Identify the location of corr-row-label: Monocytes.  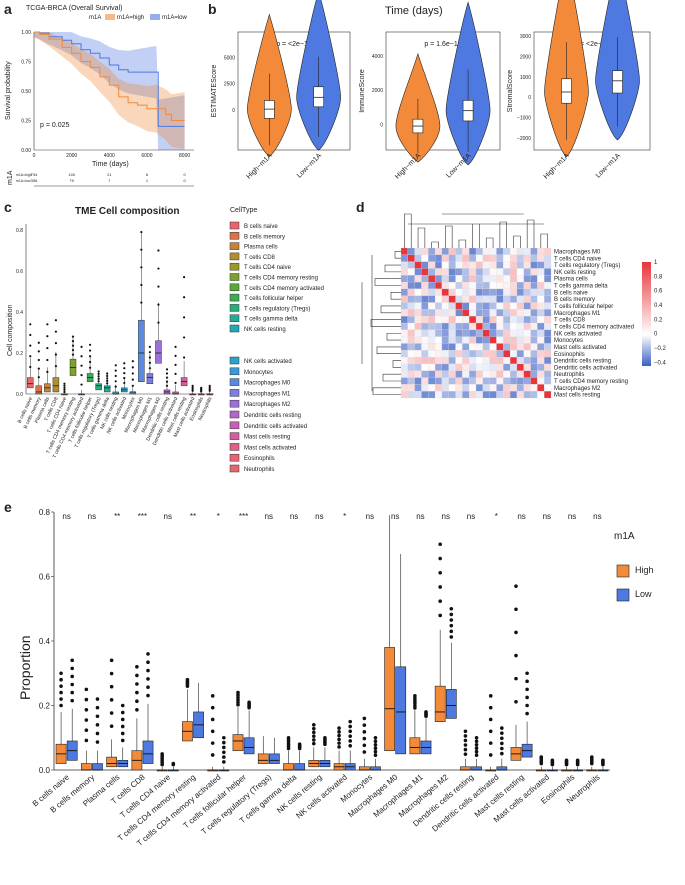
(568, 341).